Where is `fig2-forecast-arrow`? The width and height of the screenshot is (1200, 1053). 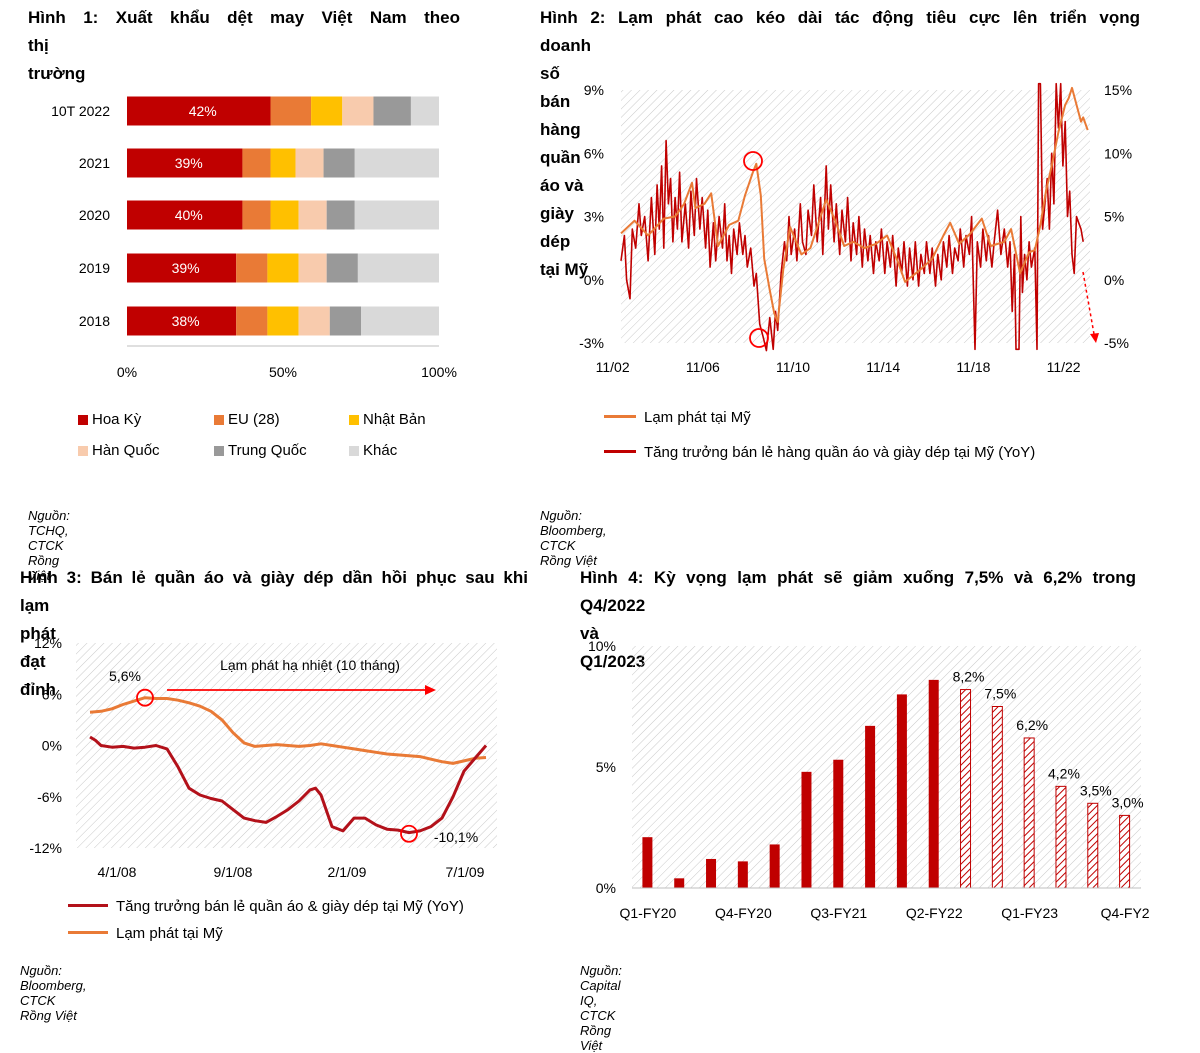
fig2-forecast-arrow is located at coordinates (1088, 303).